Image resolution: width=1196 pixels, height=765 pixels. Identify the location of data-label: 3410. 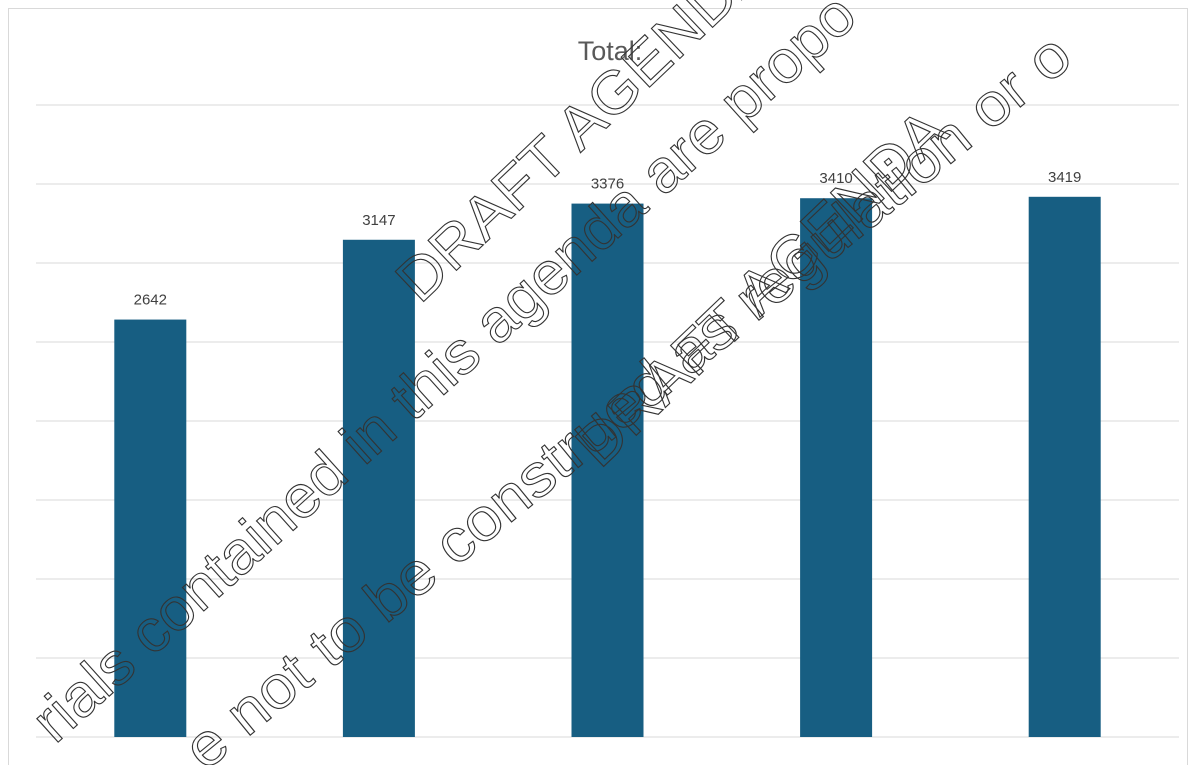
(835, 178).